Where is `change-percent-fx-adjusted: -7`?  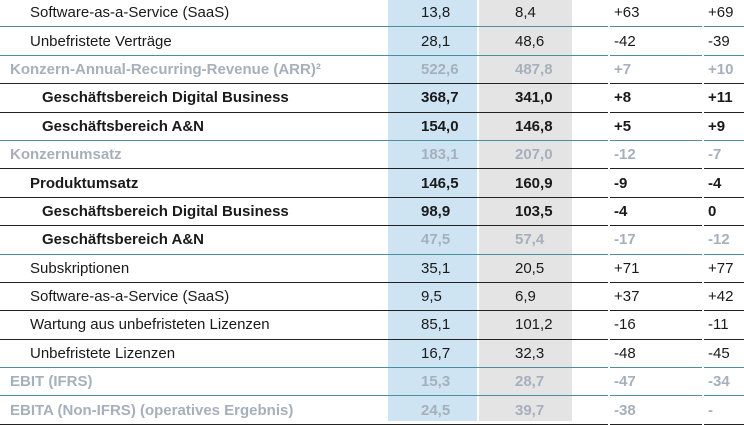 change-percent-fx-adjusted: -7 is located at coordinates (723, 155).